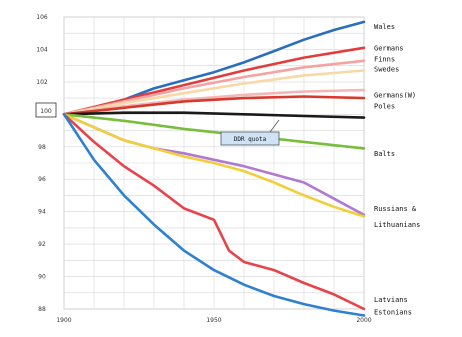  What do you see at coordinates (42, 277) in the screenshot?
I see `y-tick-label: 90` at bounding box center [42, 277].